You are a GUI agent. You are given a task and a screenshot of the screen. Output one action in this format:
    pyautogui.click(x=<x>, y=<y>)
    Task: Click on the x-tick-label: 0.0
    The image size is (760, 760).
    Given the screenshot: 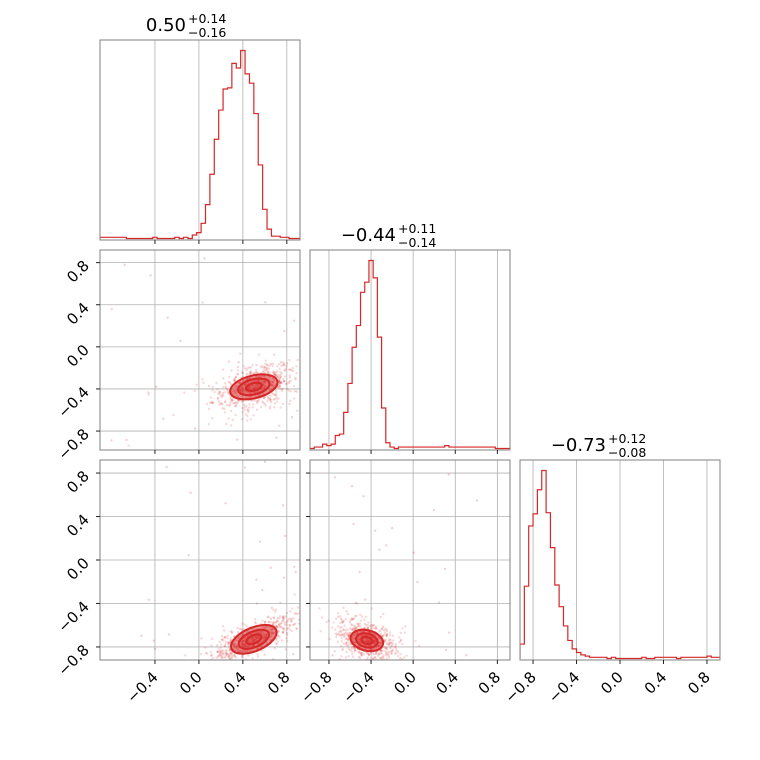 What is the action you would take?
    pyautogui.click(x=191, y=683)
    